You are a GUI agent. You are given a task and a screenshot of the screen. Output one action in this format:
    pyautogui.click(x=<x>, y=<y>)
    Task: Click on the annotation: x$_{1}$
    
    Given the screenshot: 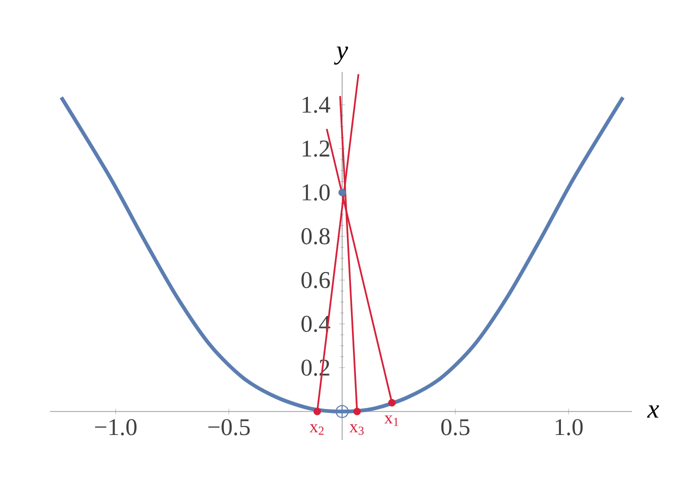 What is the action you would take?
    pyautogui.click(x=391, y=420)
    